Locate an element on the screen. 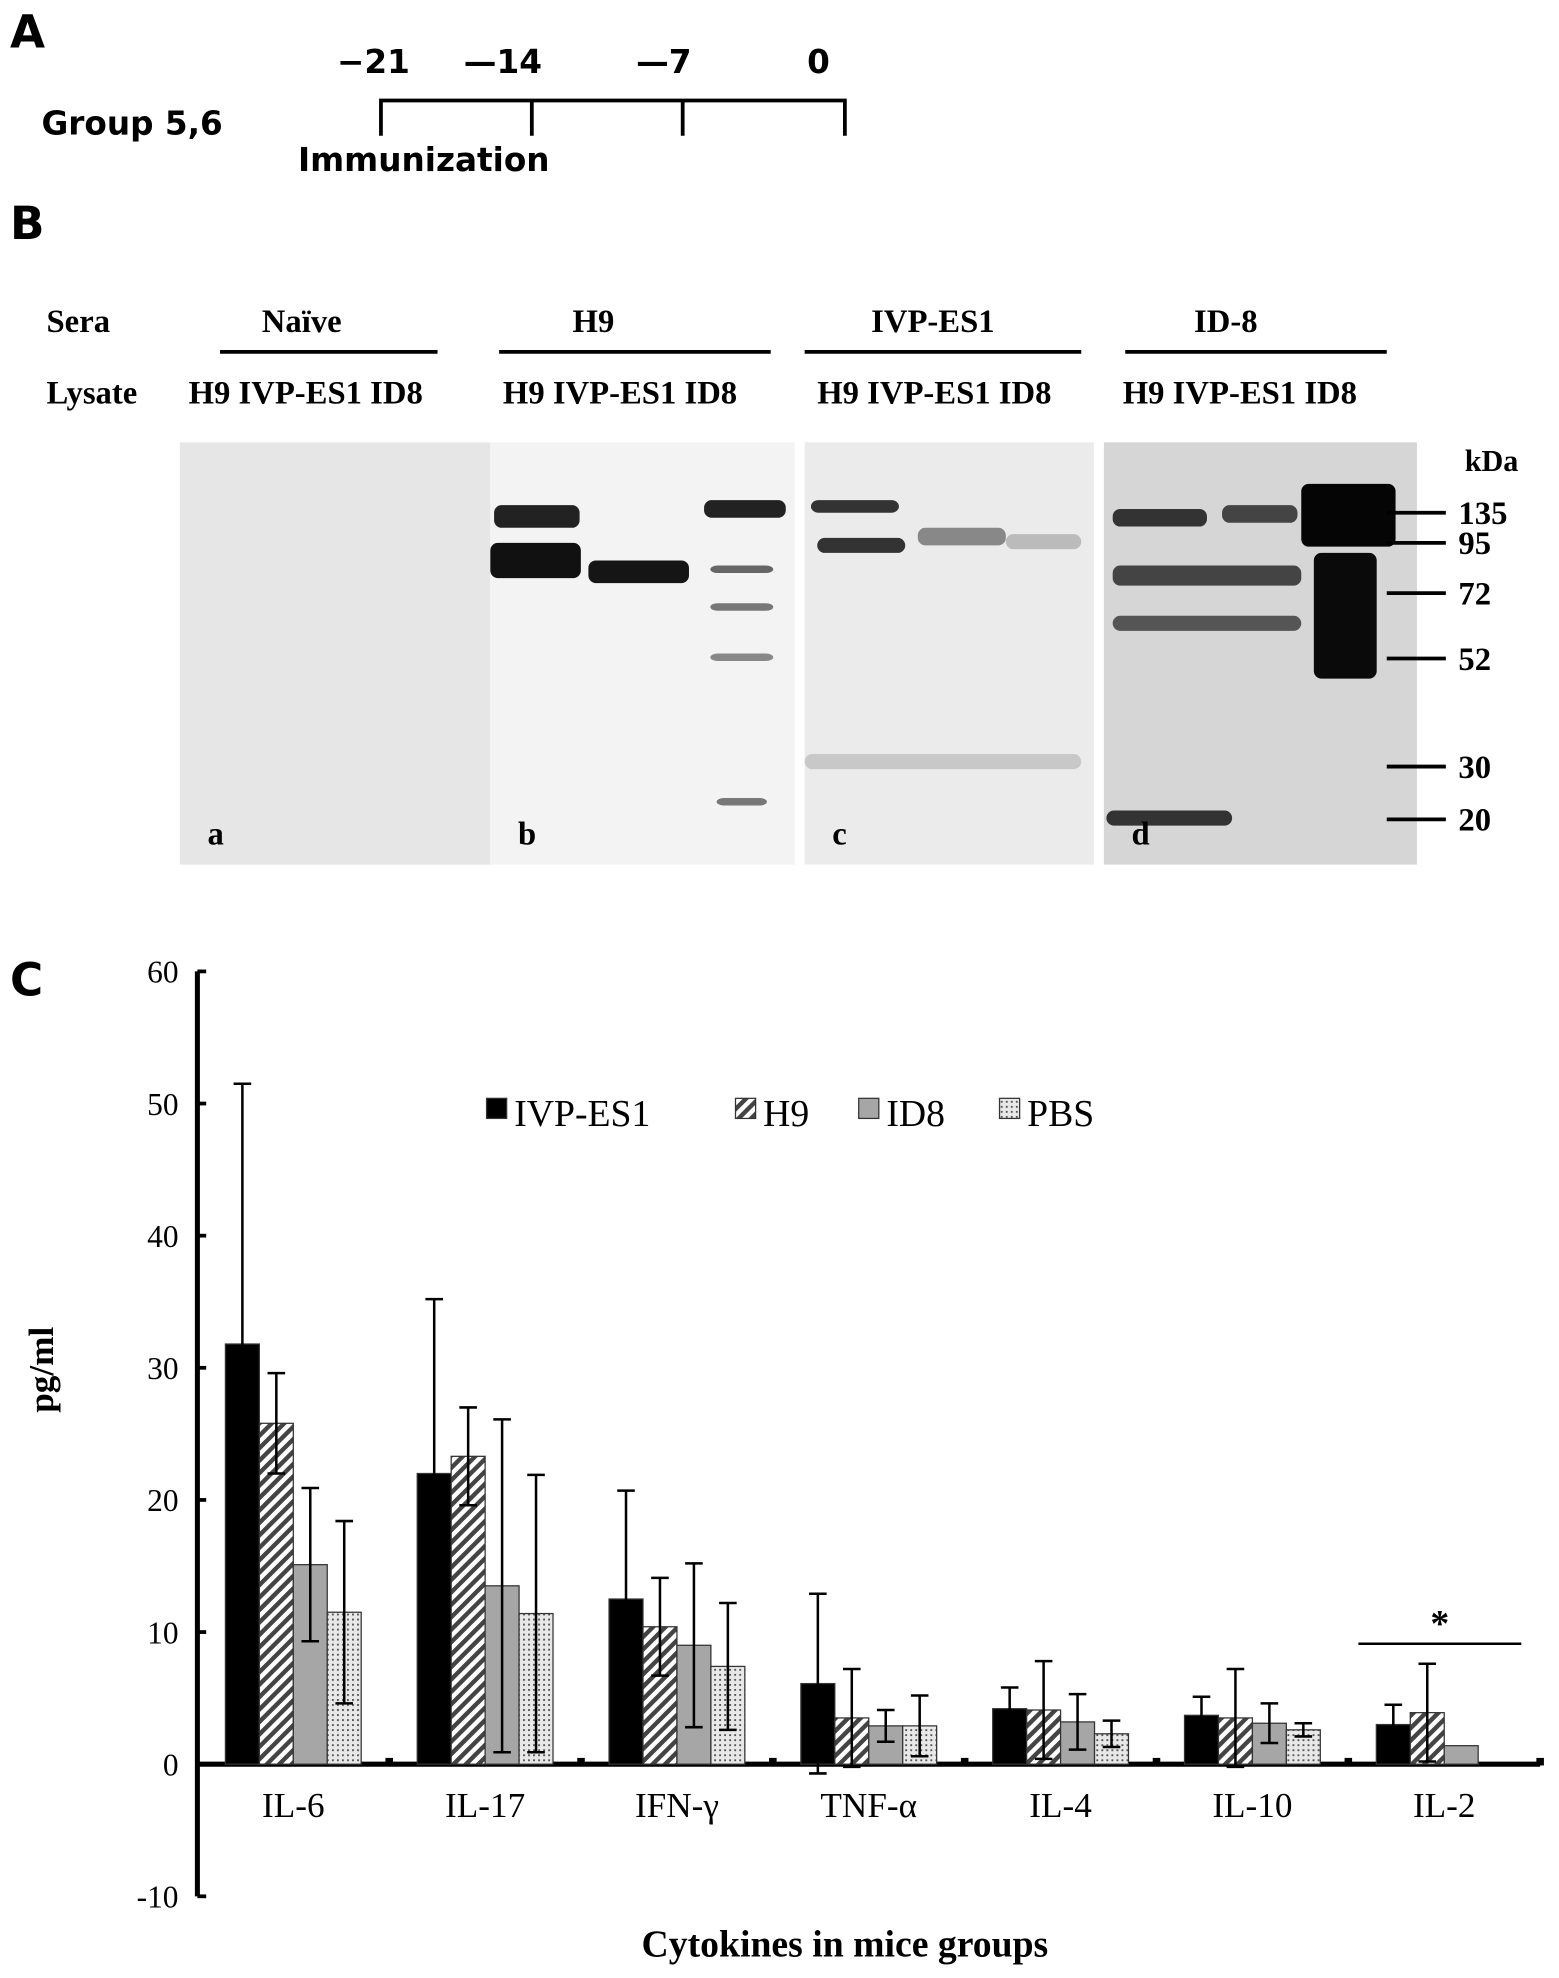  y-tick-label: 20 is located at coordinates (162, 1500).